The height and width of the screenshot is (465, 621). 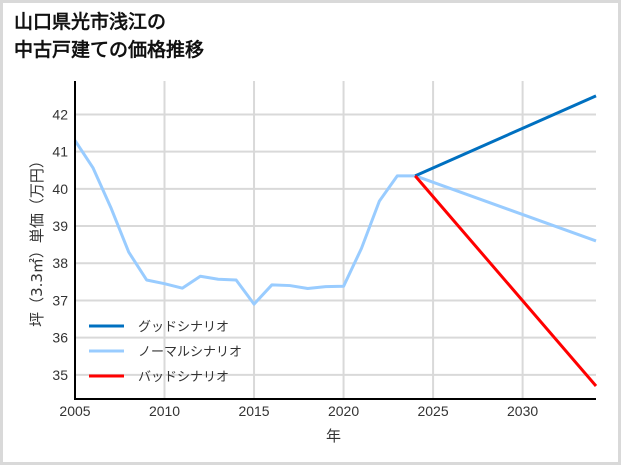 I want to click on legend-label: グッドシナリオ, so click(x=183, y=327).